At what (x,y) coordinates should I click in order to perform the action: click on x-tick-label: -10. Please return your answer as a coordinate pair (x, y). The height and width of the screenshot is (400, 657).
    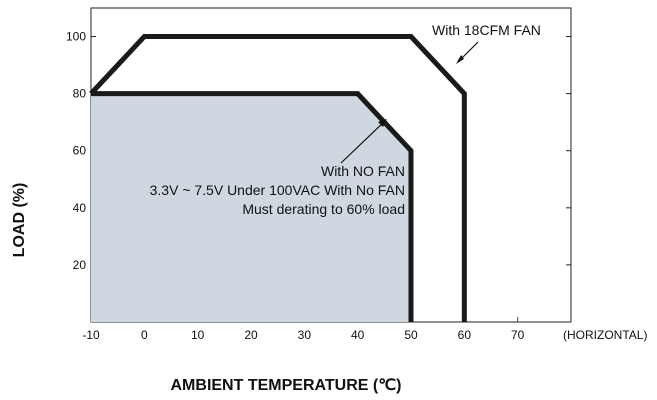
    Looking at the image, I should click on (91, 335).